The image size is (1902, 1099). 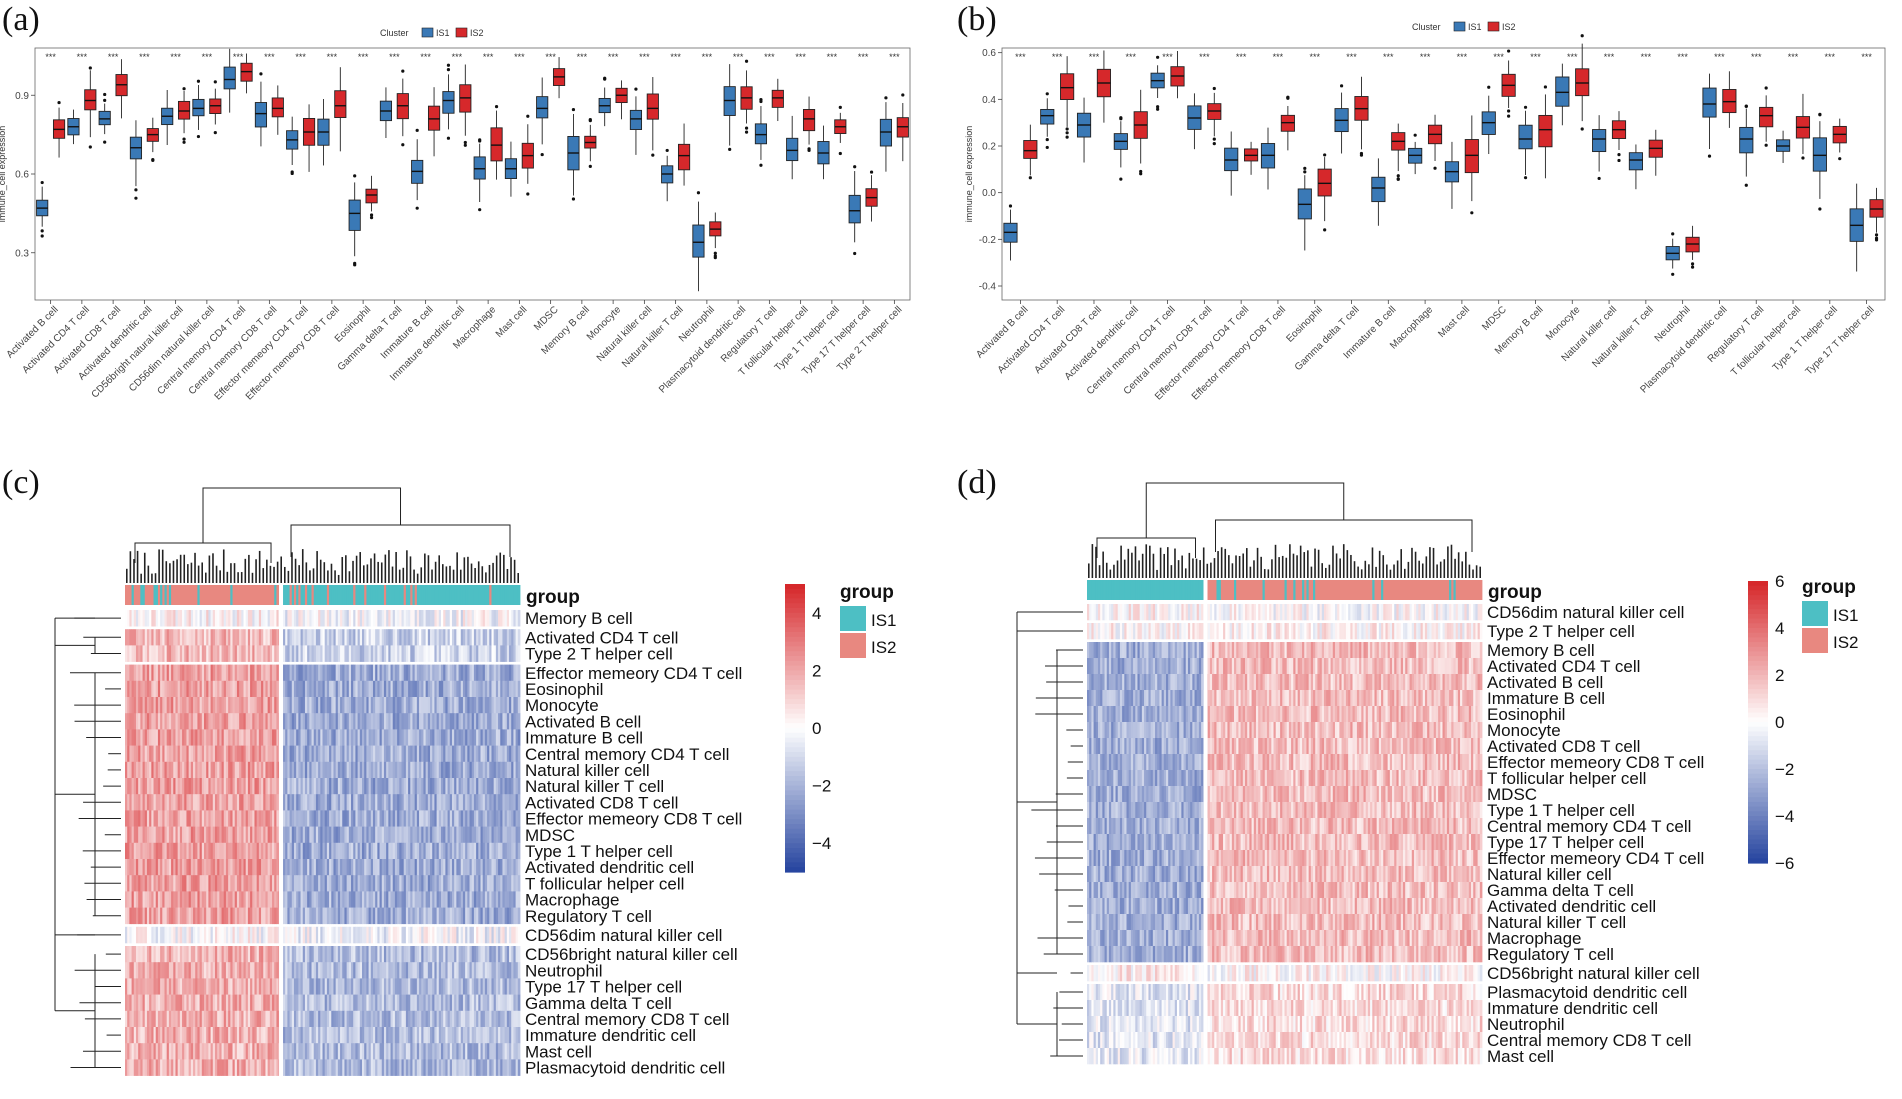 What do you see at coordinates (322, 535) in the screenshot?
I see `column-dendrogram` at bounding box center [322, 535].